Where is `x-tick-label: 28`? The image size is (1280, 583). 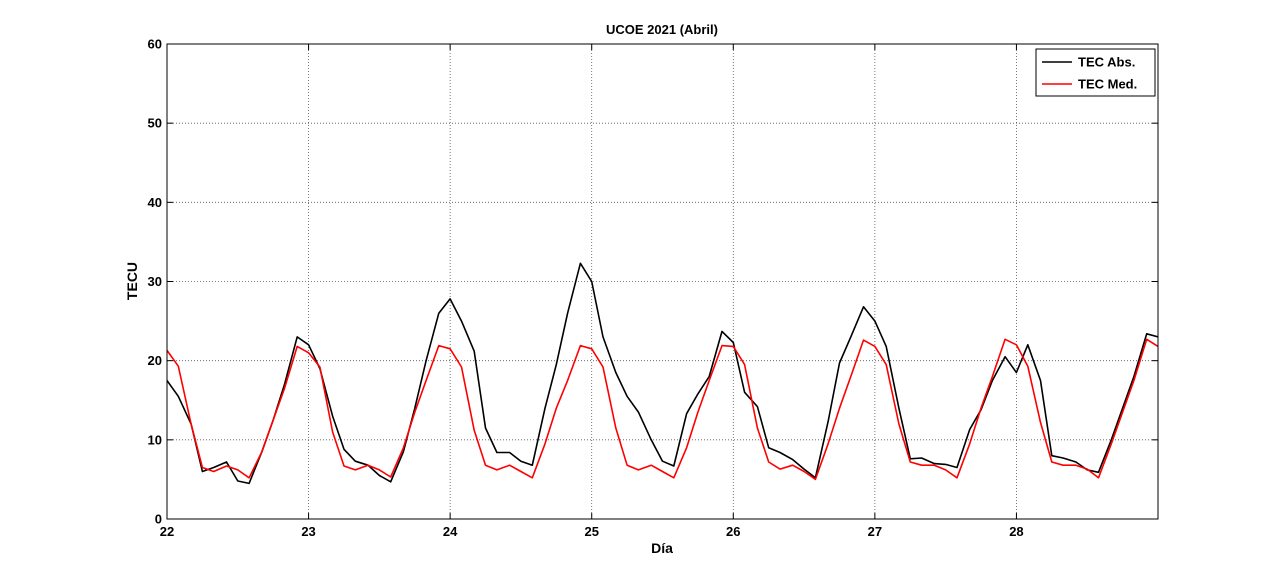 x-tick-label: 28 is located at coordinates (1016, 531).